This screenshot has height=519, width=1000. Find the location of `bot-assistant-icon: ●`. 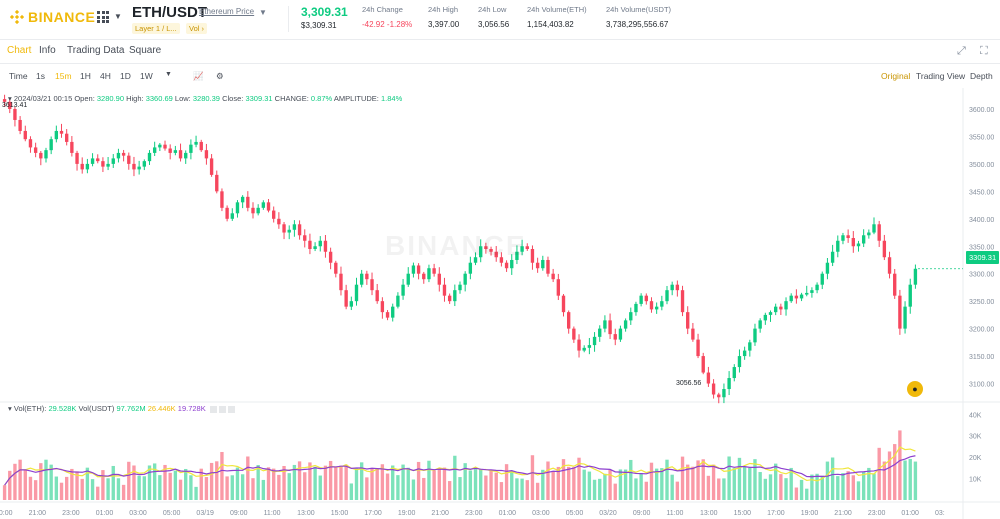

bot-assistant-icon: ● is located at coordinates (915, 389).